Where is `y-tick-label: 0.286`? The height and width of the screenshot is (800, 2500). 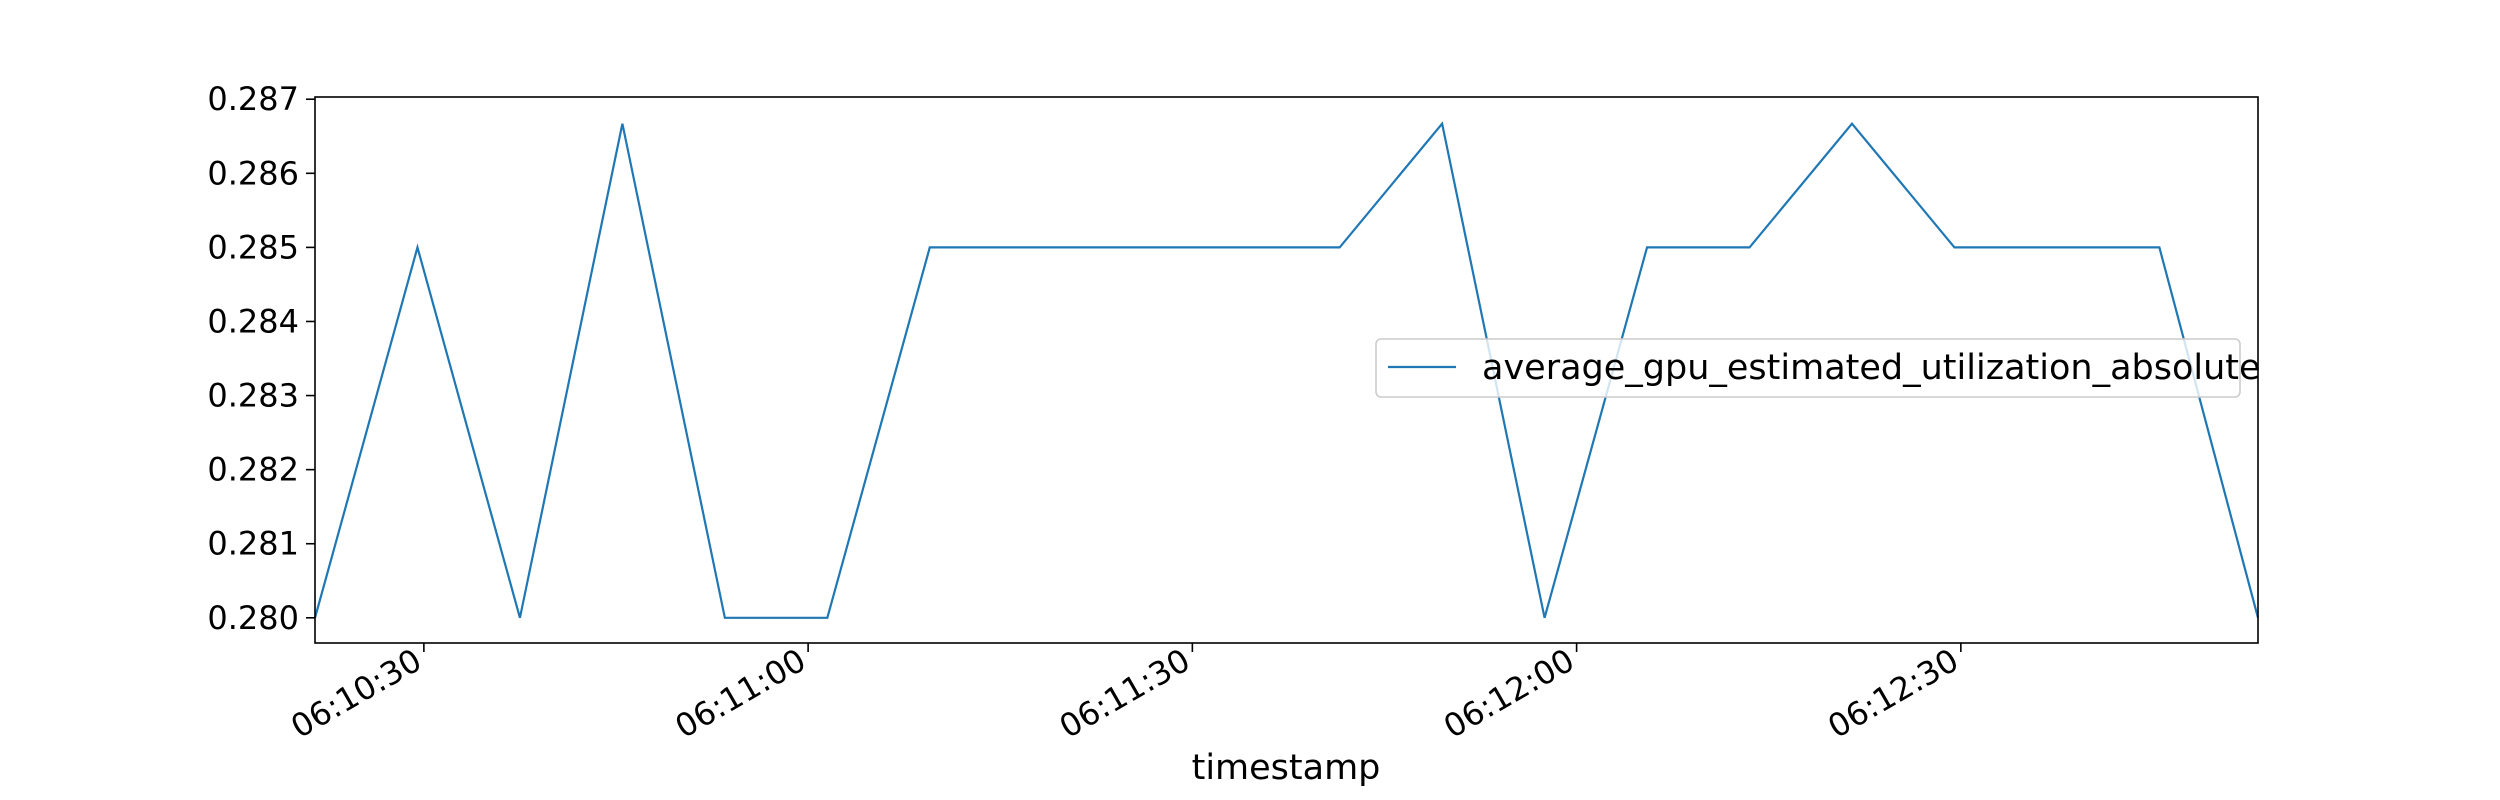
y-tick-label: 0.286 is located at coordinates (253, 173).